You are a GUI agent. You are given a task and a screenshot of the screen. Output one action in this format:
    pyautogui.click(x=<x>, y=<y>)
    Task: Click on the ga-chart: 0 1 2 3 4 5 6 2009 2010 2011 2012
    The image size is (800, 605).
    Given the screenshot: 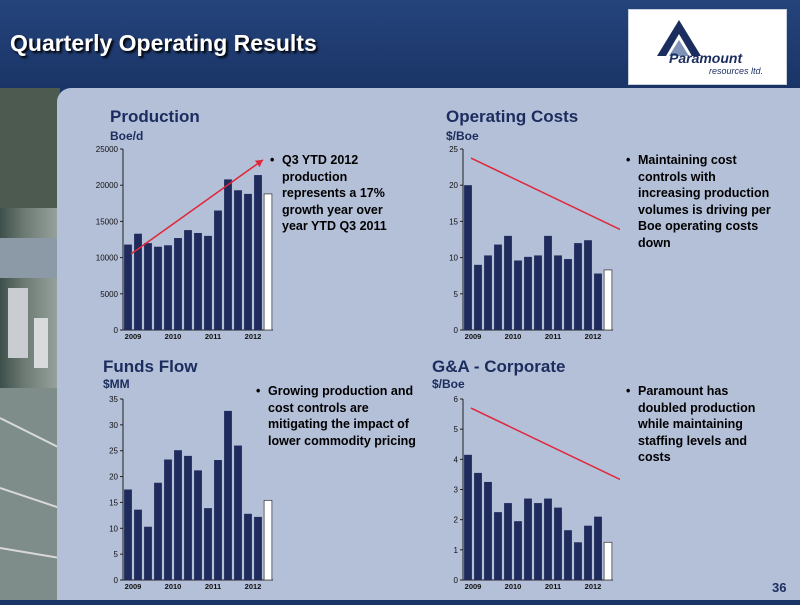 What is the action you would take?
    pyautogui.click(x=537, y=493)
    